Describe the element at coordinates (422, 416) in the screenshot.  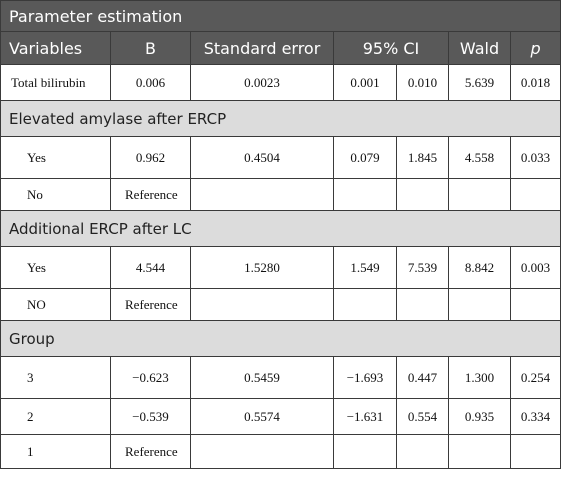
I see `cell-ci-high: 0.554` at that location.